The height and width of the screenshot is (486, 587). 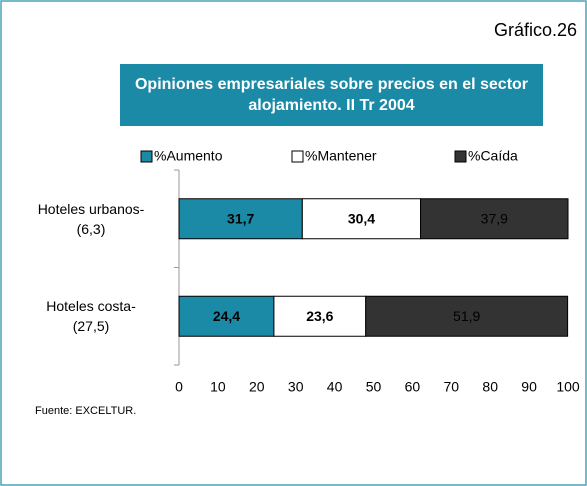 What do you see at coordinates (413, 387) in the screenshot?
I see `x-tick-label: 60` at bounding box center [413, 387].